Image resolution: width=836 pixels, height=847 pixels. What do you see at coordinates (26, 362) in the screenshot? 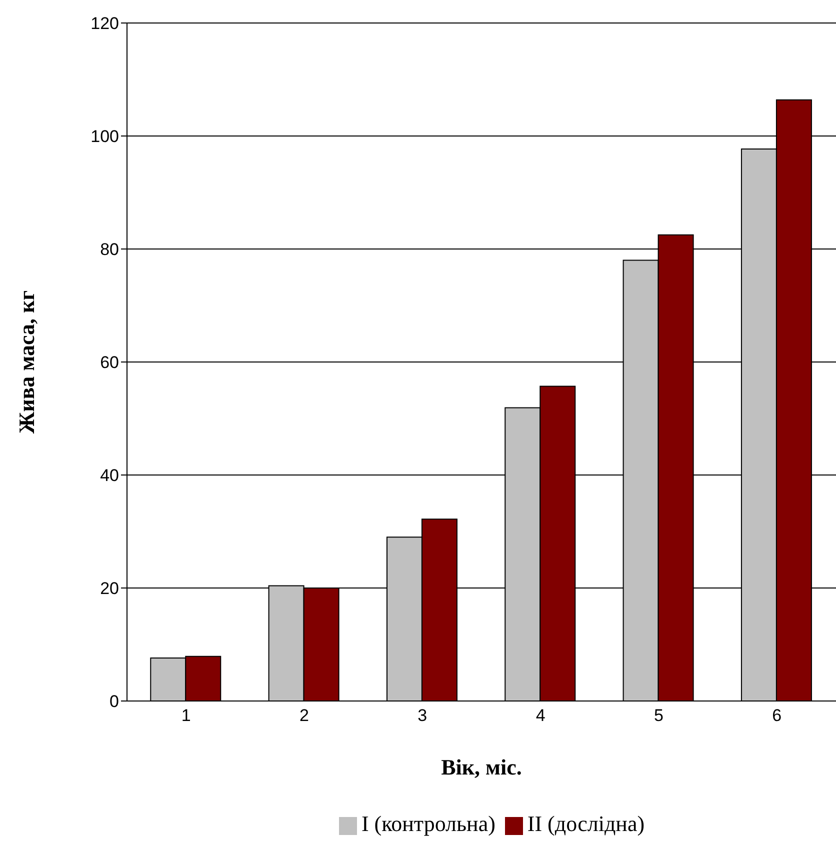
I see `y-axis-title: Жива маса, кг` at bounding box center [26, 362].